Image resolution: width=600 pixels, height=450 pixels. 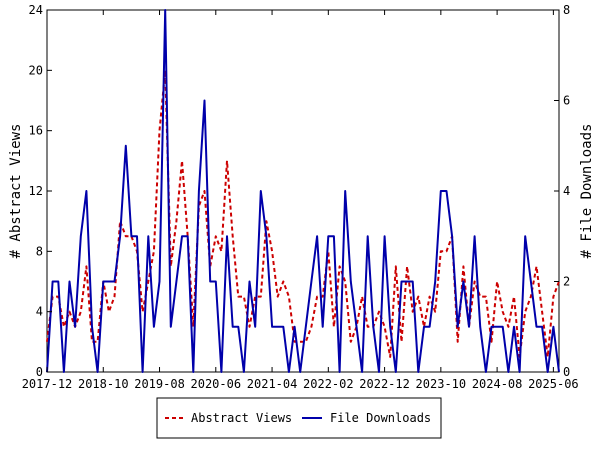 I want to click on y-tick-label: 0, so click(x=39, y=372).